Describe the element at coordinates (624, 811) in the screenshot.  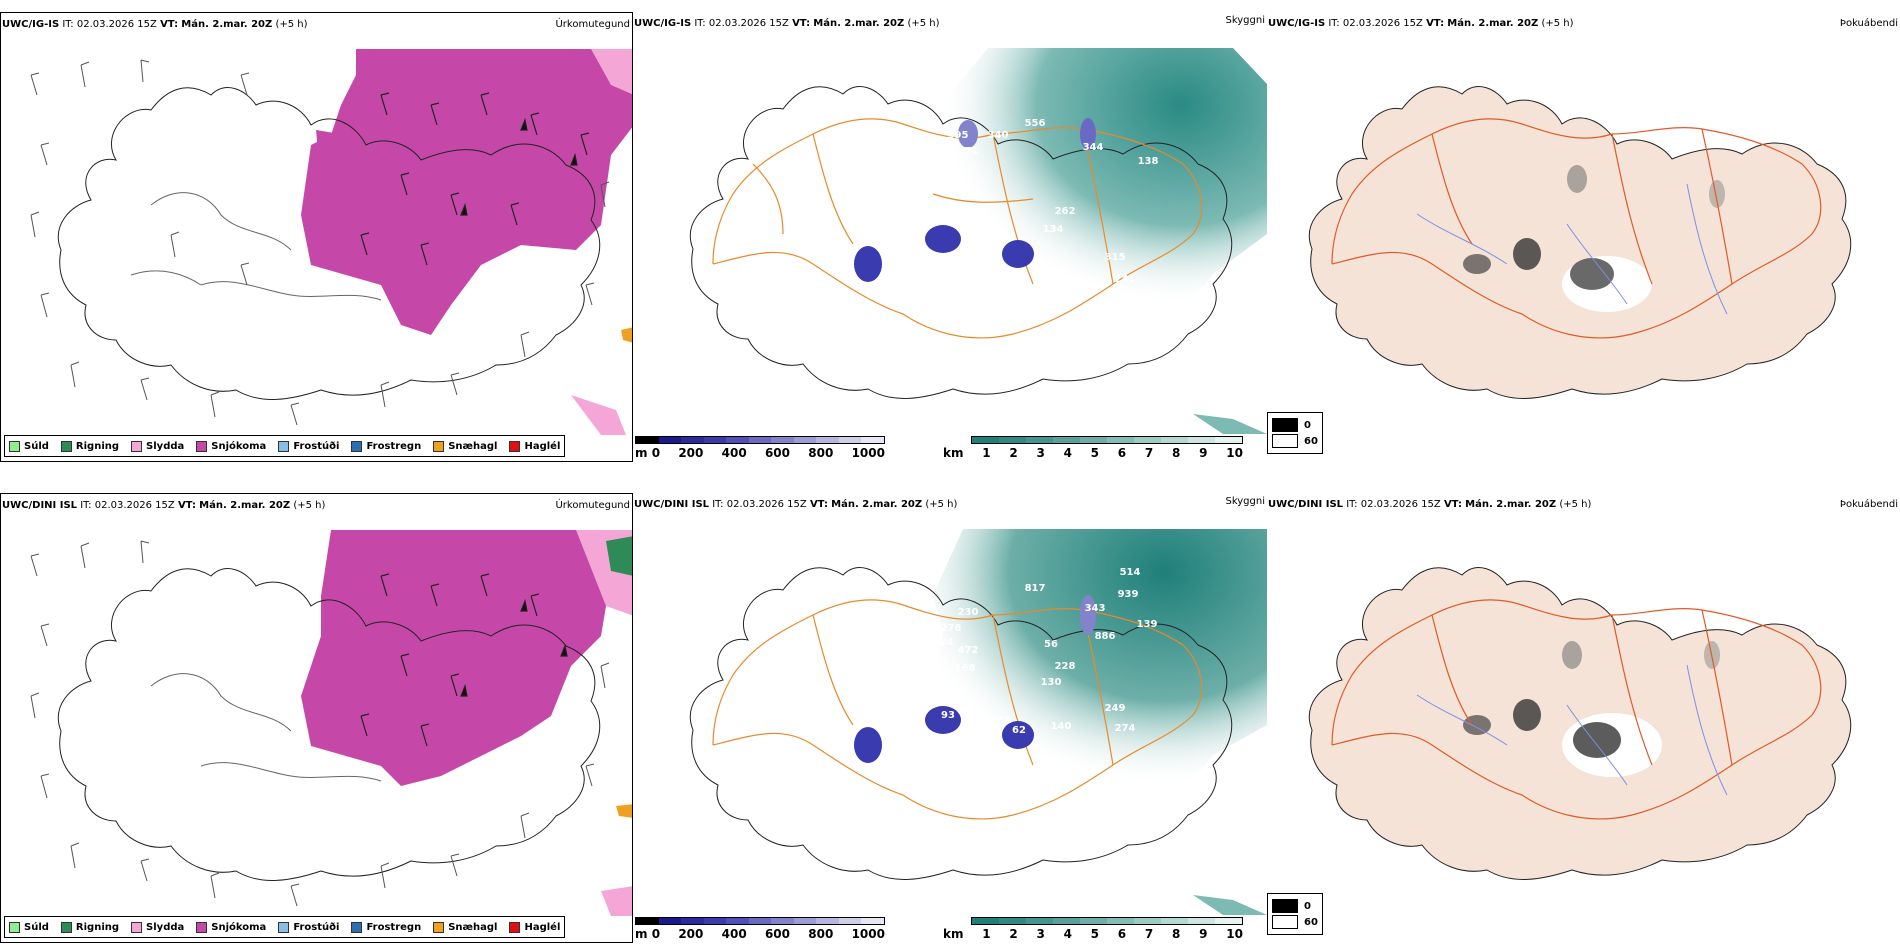
I see `hail-spot` at that location.